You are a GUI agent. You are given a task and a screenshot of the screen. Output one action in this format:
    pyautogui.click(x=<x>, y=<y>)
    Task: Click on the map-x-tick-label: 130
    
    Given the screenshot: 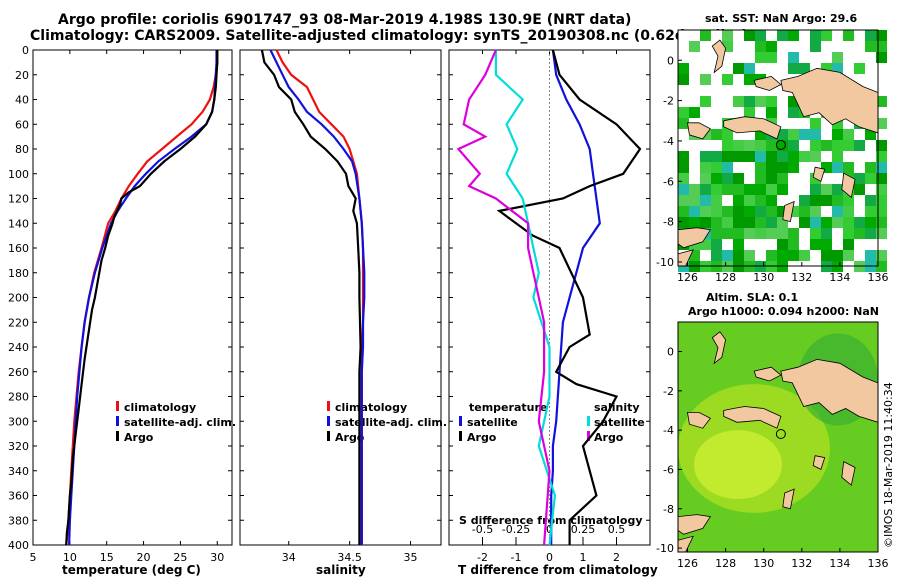 What is the action you would take?
    pyautogui.click(x=763, y=563)
    